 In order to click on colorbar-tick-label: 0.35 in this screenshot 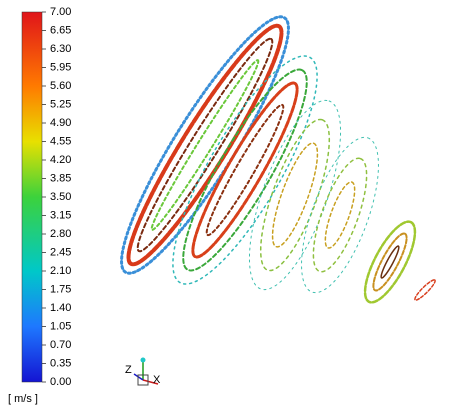, I will do `click(60, 363)`.